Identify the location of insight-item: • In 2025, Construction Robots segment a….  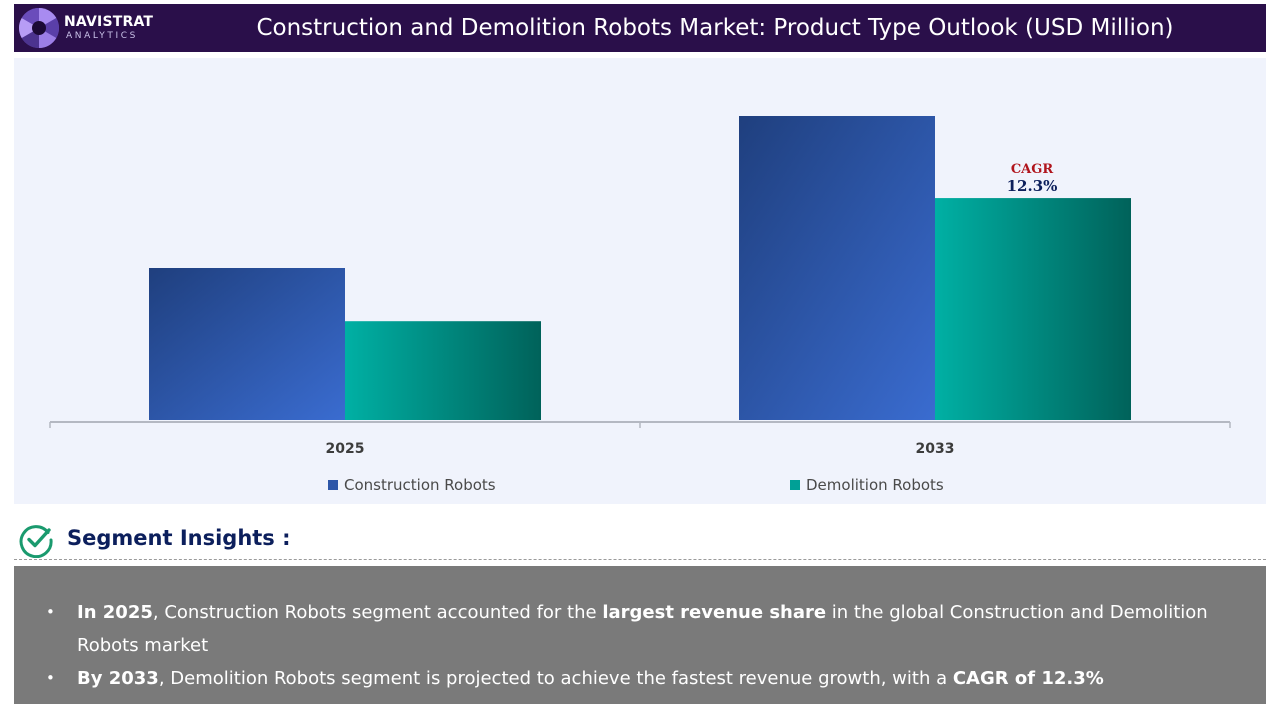
(650, 629).